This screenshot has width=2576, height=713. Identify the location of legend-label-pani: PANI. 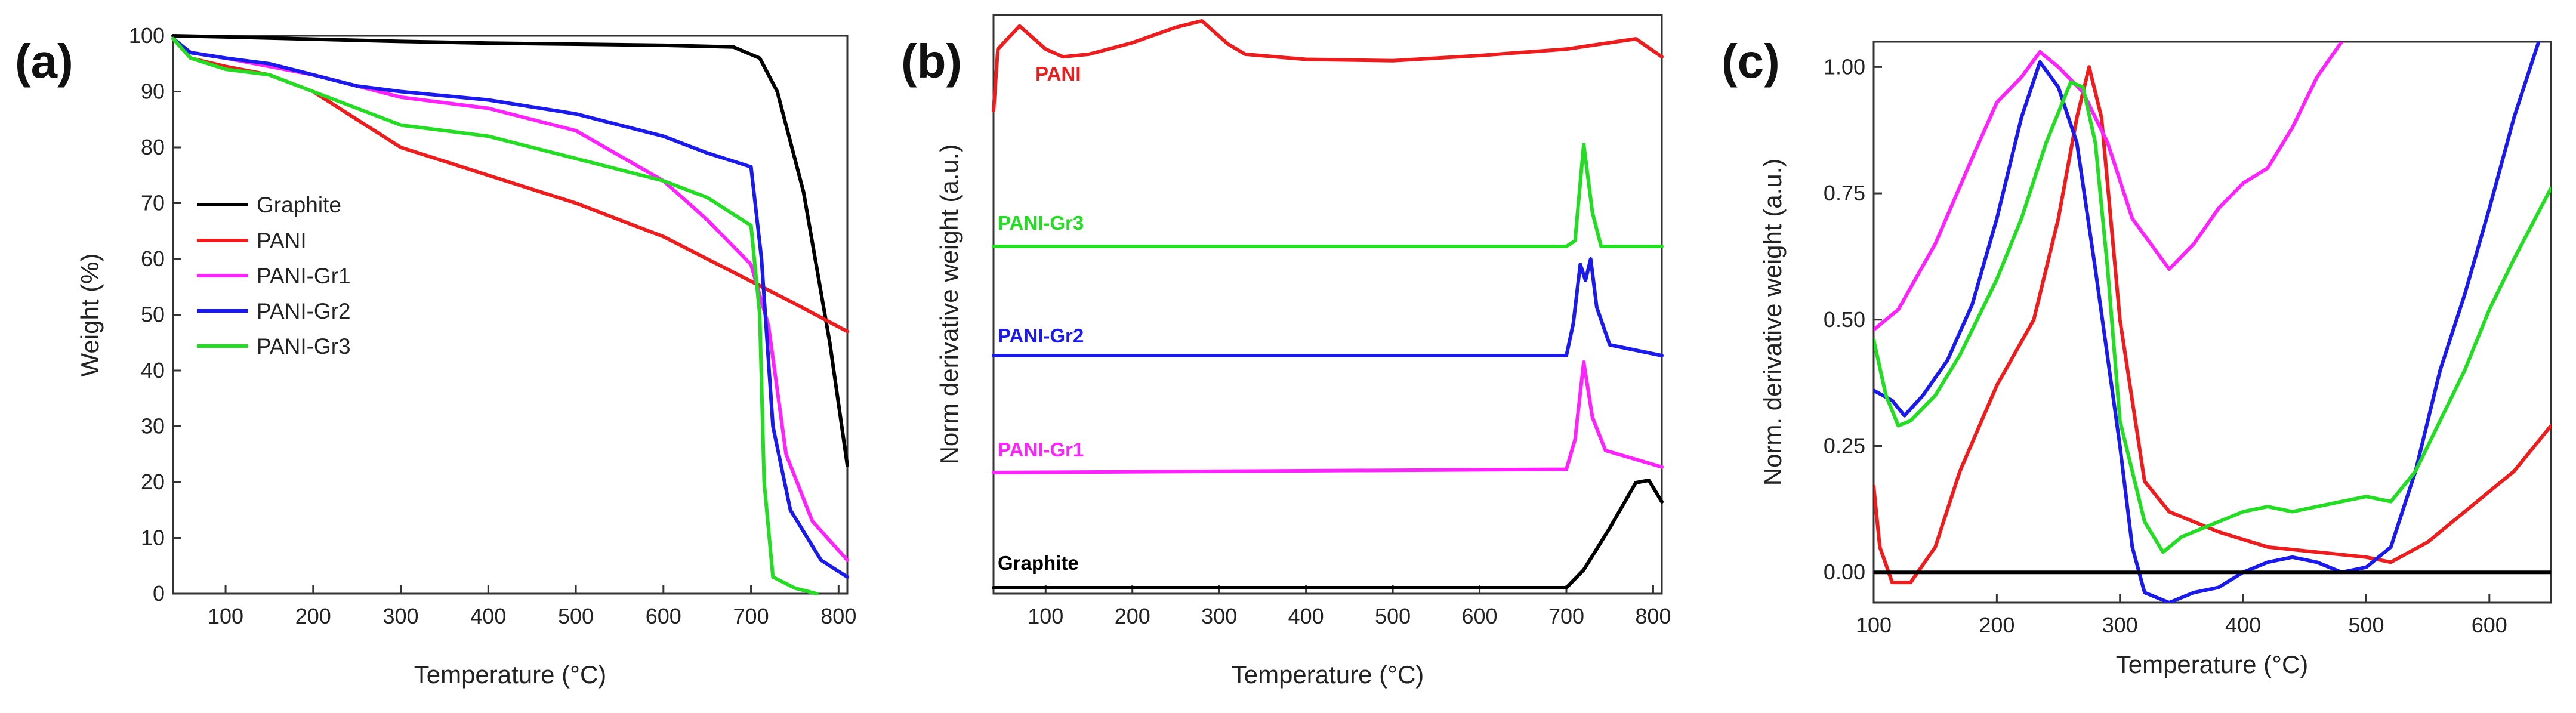
(282, 241).